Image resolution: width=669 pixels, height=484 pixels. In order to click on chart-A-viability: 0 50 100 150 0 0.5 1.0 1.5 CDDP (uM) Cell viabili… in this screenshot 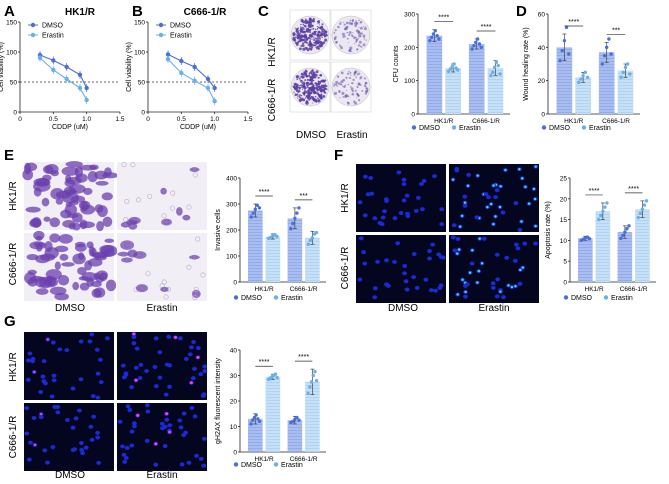, I will do `click(62, 76)`.